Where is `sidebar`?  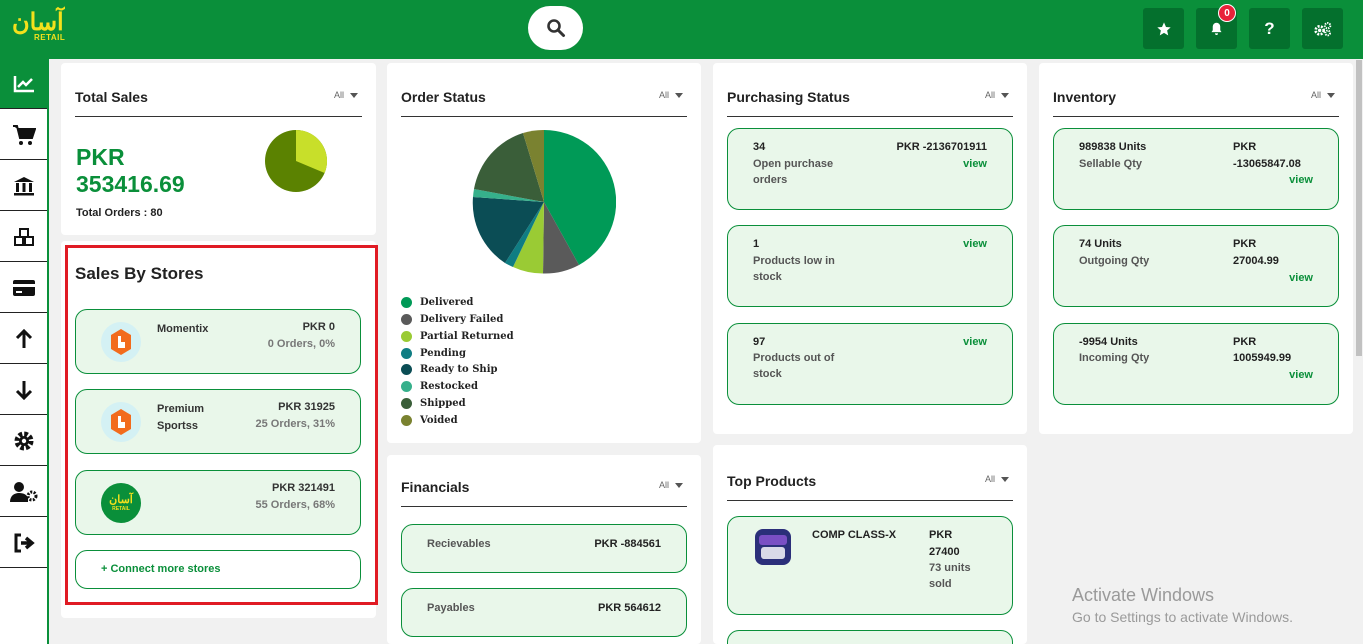
sidebar is located at coordinates (24, 351).